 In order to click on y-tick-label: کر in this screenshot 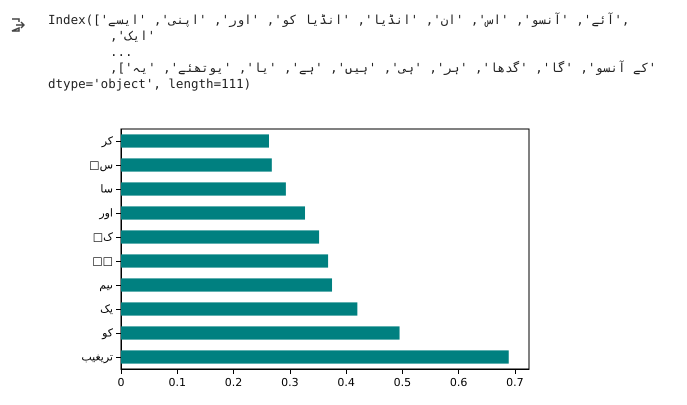, I will do `click(107, 141)`.